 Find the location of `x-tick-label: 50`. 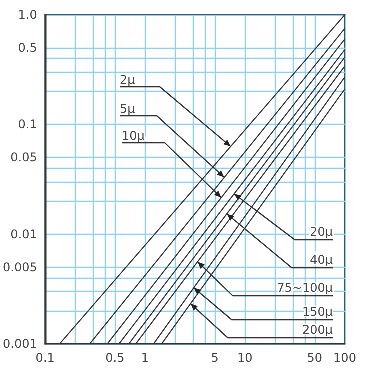

x-tick-label: 50 is located at coordinates (315, 358).